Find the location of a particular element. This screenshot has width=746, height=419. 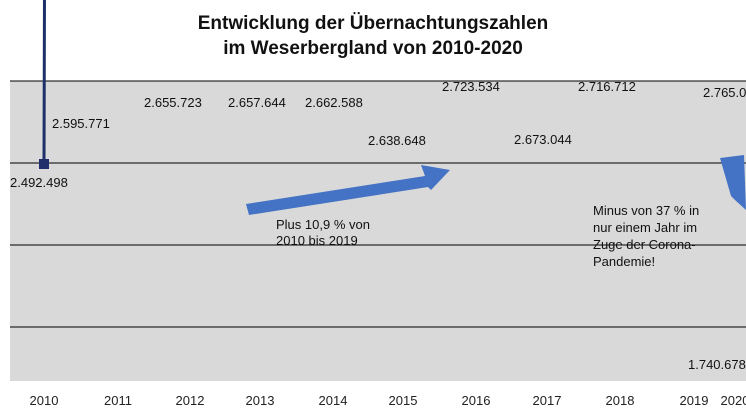

x-tick-2013: 2013 is located at coordinates (260, 400).